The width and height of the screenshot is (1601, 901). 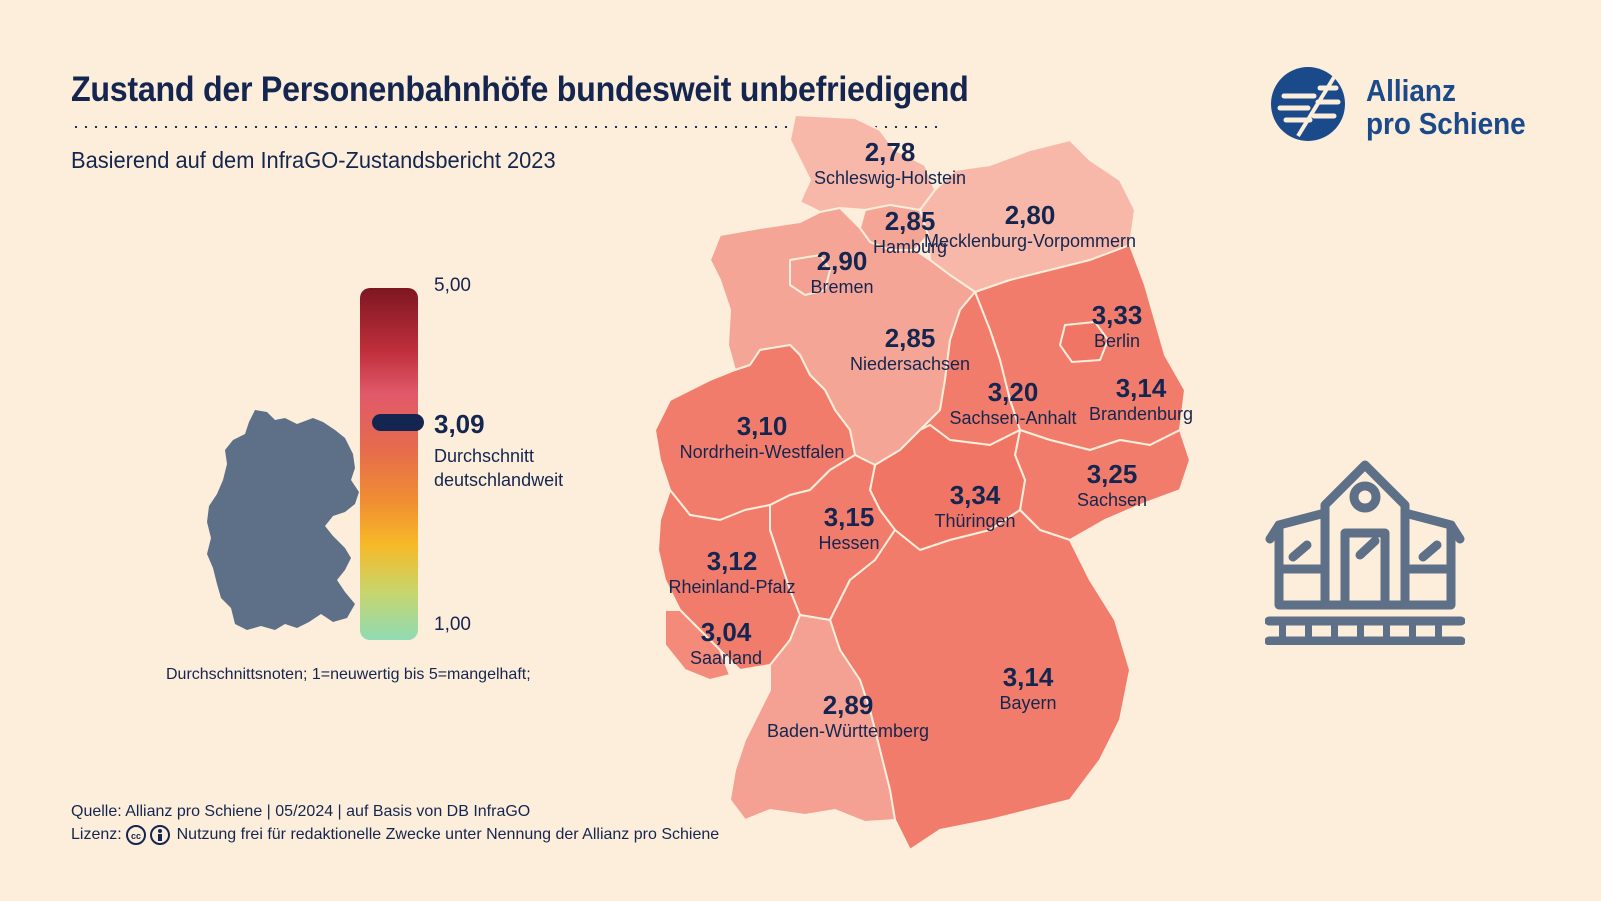 I want to click on region-name: Sachsen-Anhalt, so click(x=1013, y=418).